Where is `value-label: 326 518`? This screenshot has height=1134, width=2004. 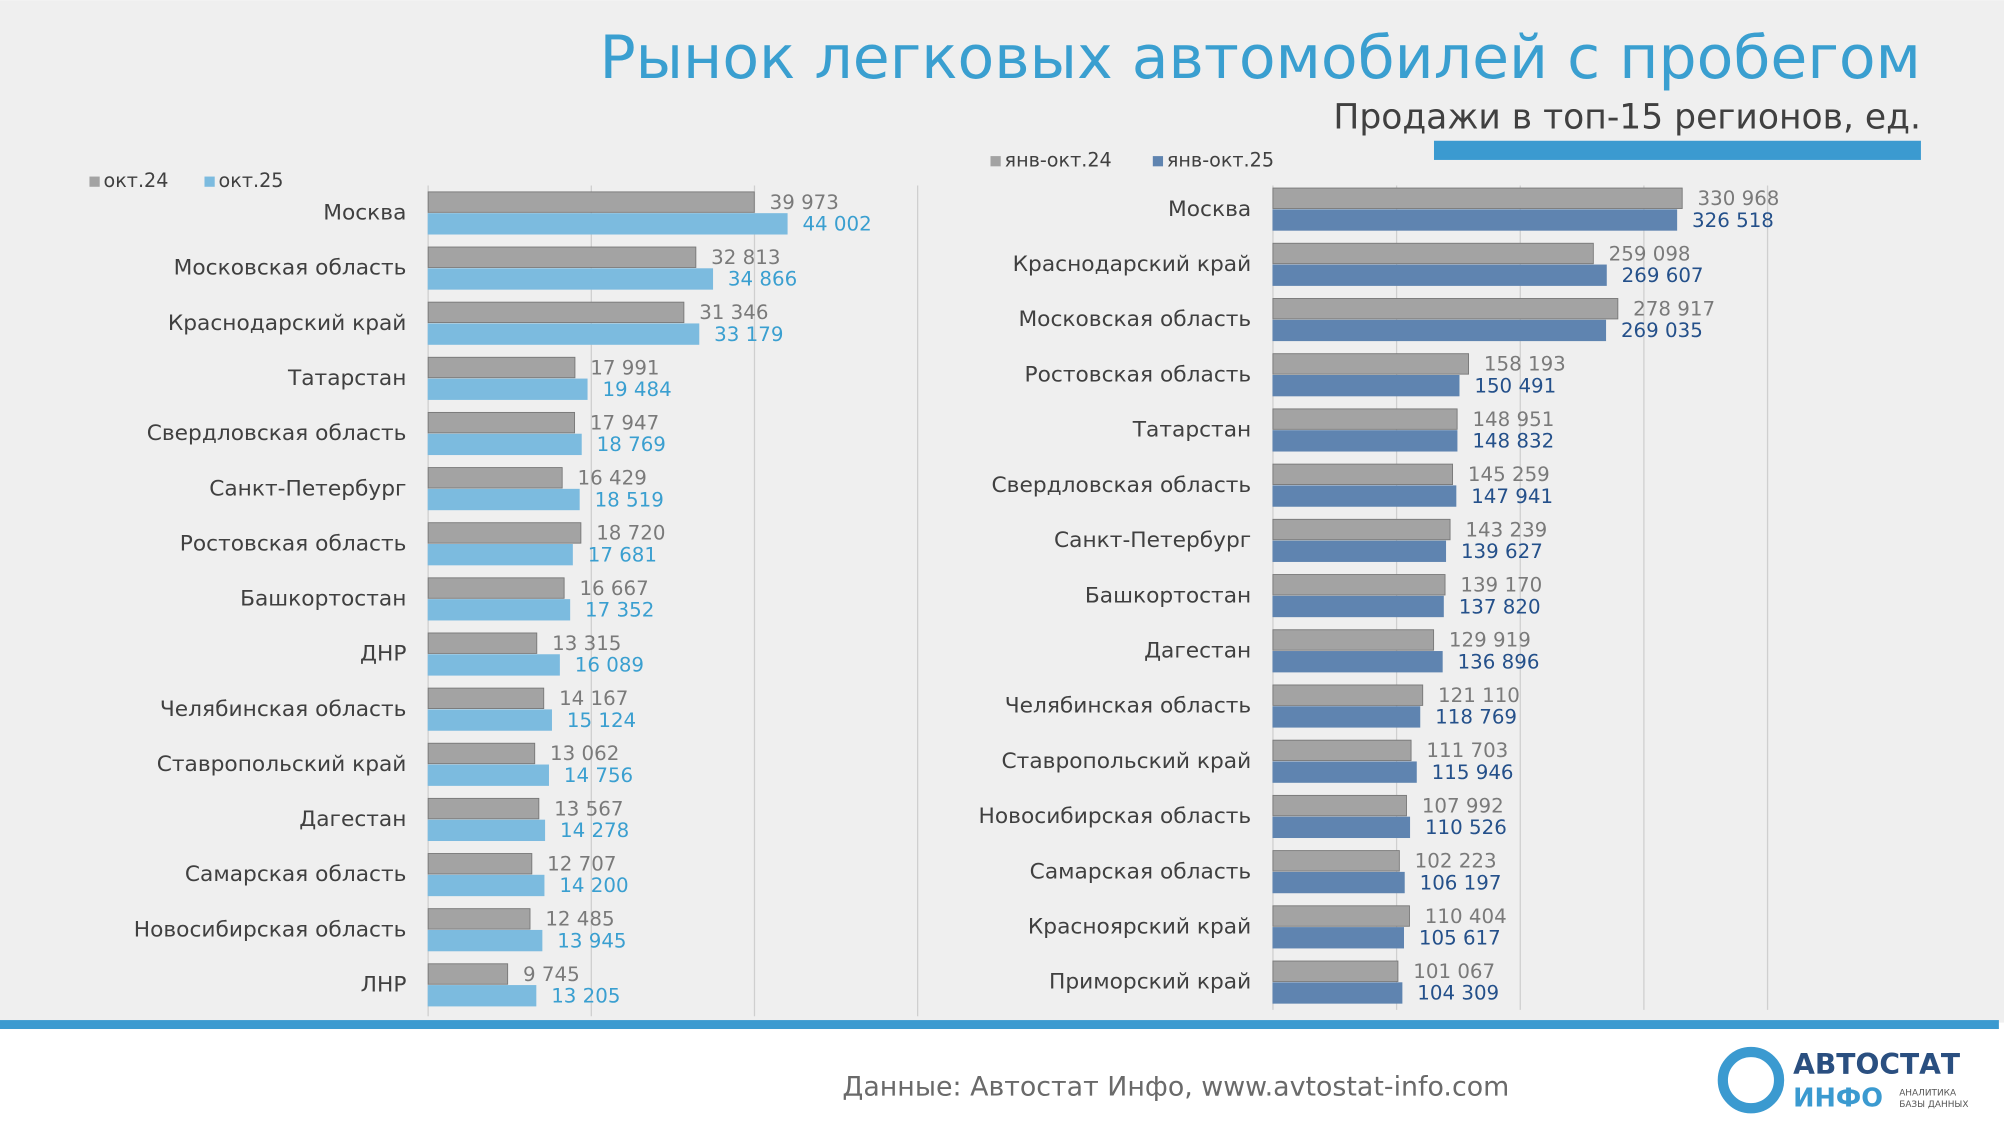
value-label: 326 518 is located at coordinates (1733, 220).